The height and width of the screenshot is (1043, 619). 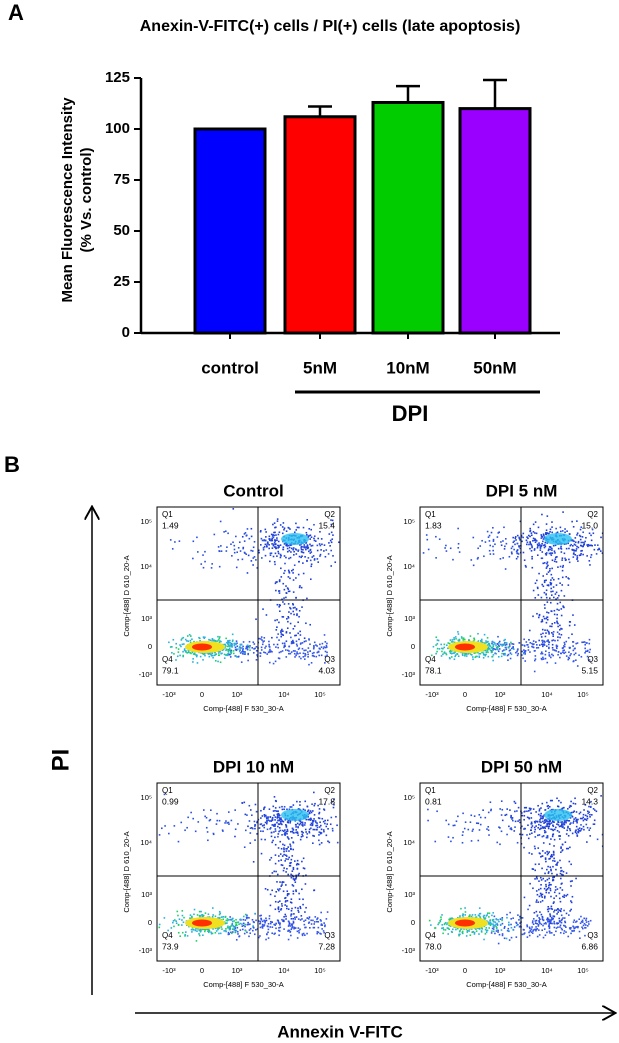 What do you see at coordinates (146, 674) in the screenshot?
I see `y-tick-label: -10³` at bounding box center [146, 674].